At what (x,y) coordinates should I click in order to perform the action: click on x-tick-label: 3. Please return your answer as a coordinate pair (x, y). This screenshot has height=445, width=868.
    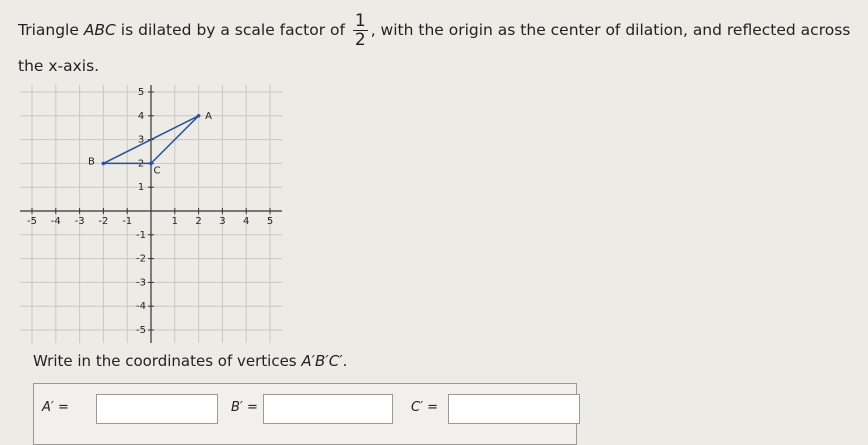
    Looking at the image, I should click on (222, 221).